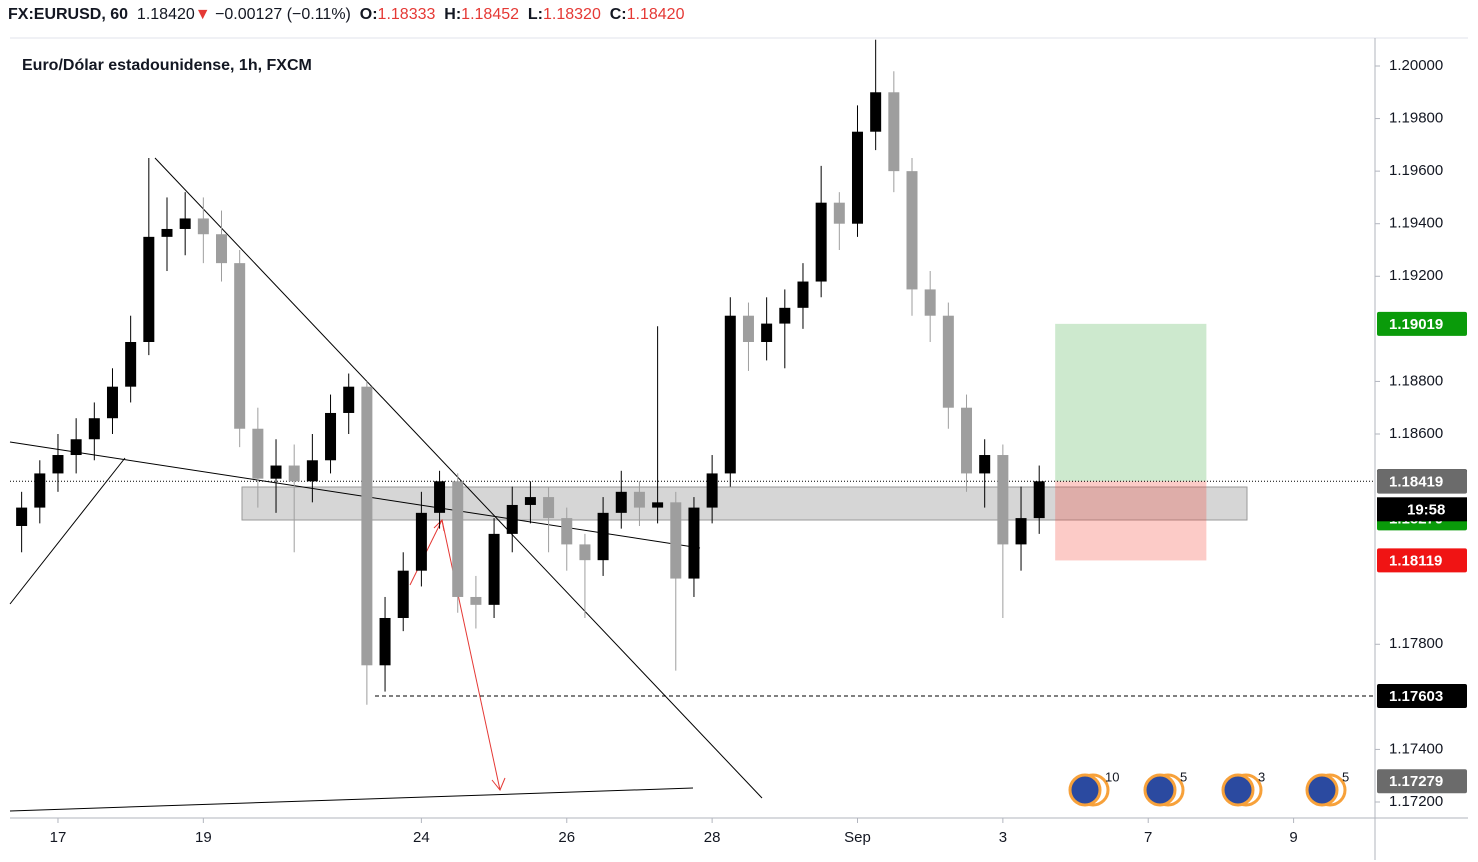  Describe the element at coordinates (165, 14) in the screenshot. I see `last: 1.18420` at that location.